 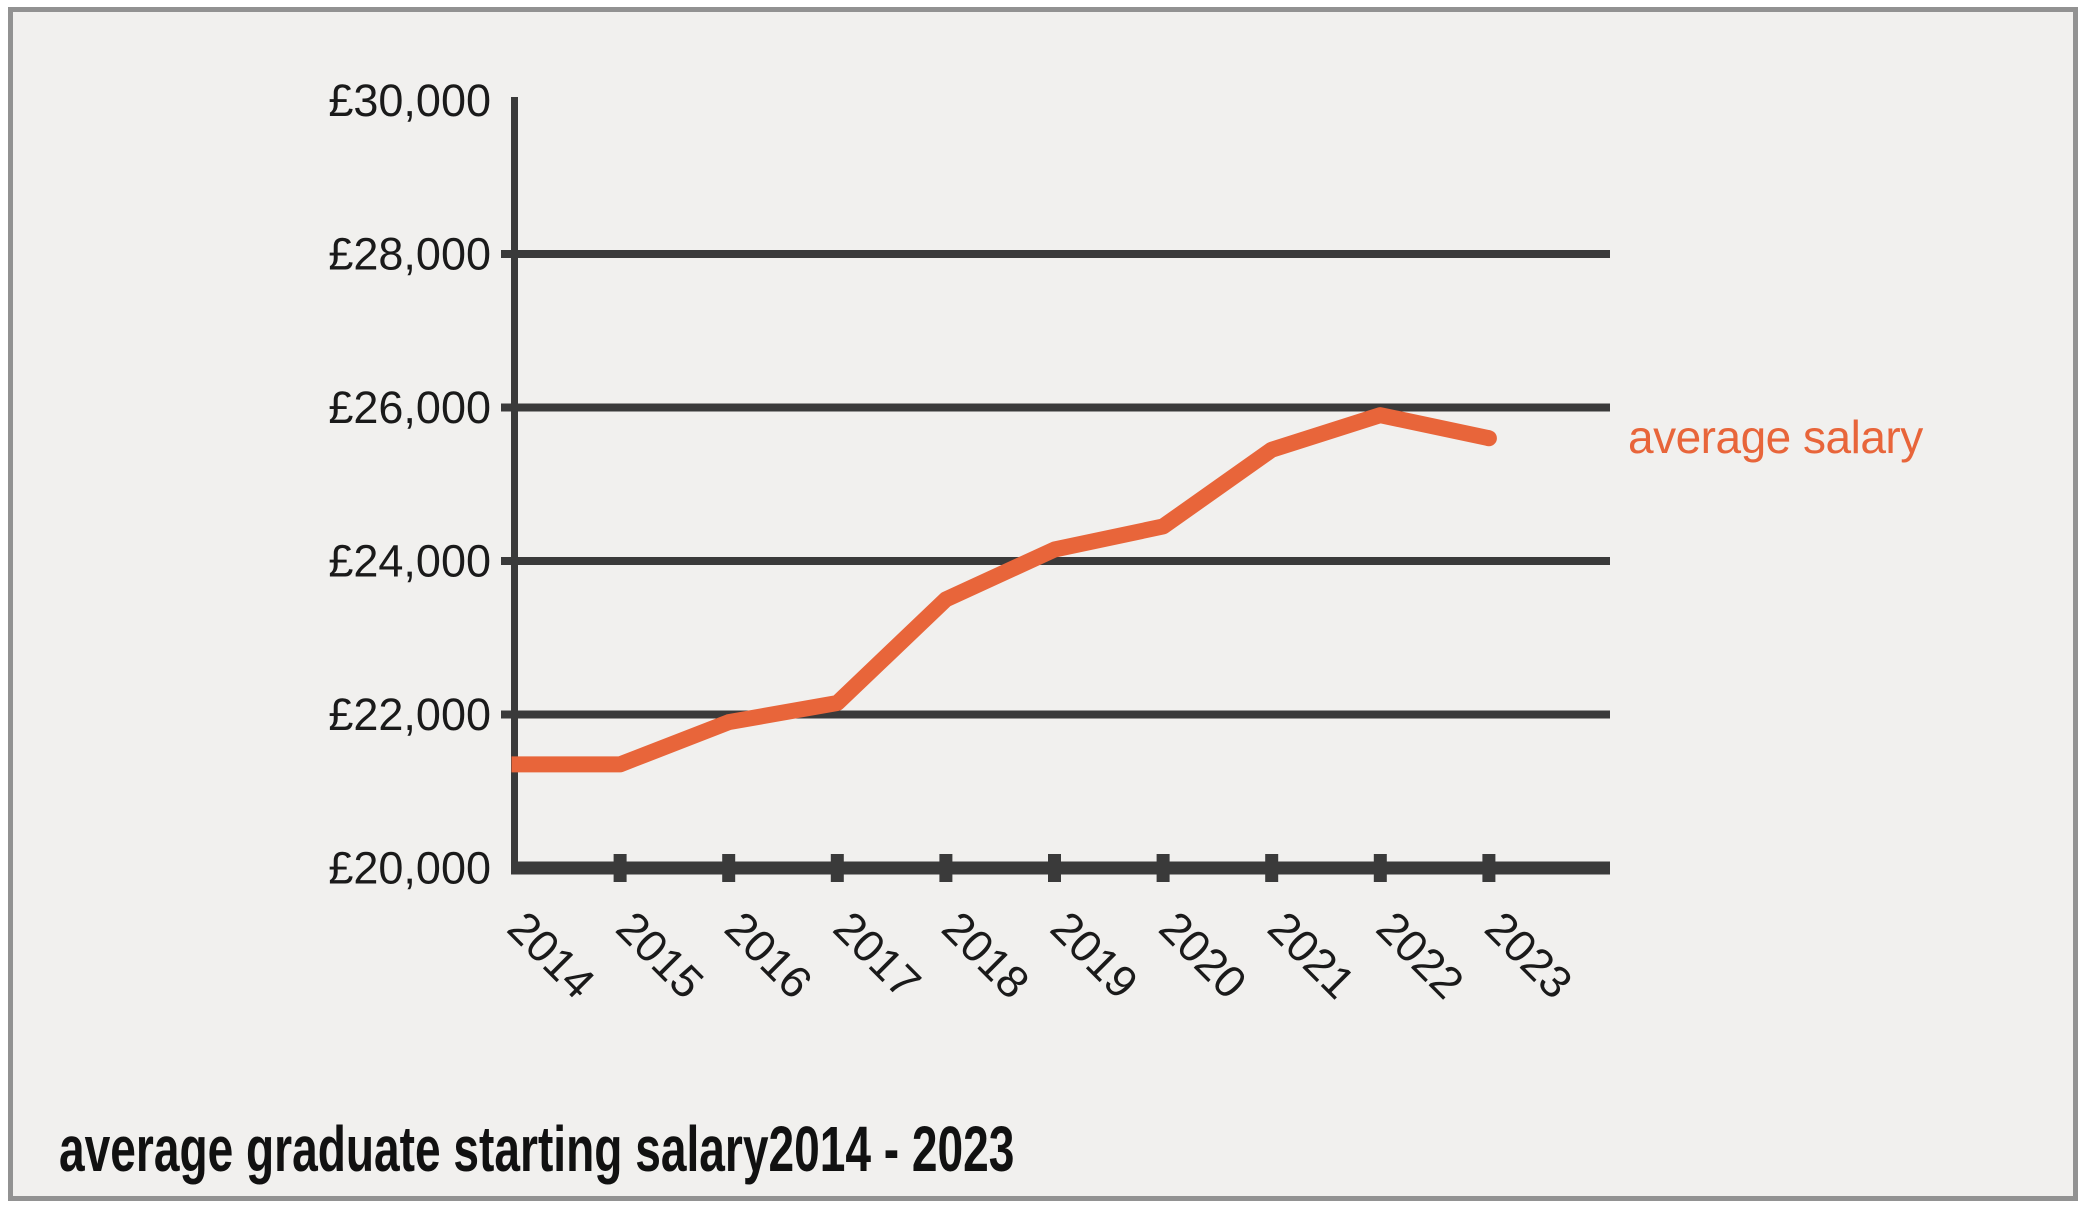 What do you see at coordinates (1001, 590) in the screenshot?
I see `average-salary-line` at bounding box center [1001, 590].